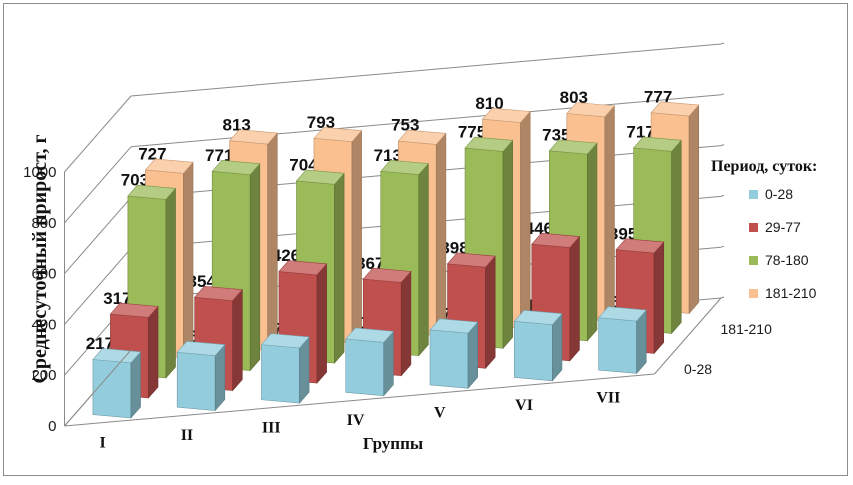 The height and width of the screenshot is (485, 853). What do you see at coordinates (271, 427) in the screenshot?
I see `x-tick-label: III` at bounding box center [271, 427].